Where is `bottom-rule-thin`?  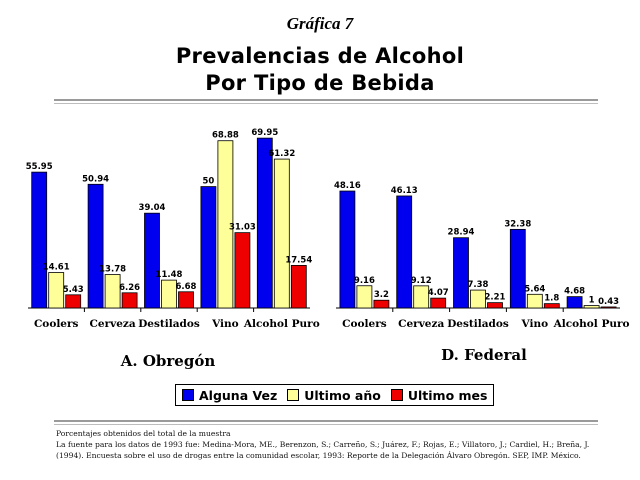
bottom-rule-thin is located at coordinates (326, 424).